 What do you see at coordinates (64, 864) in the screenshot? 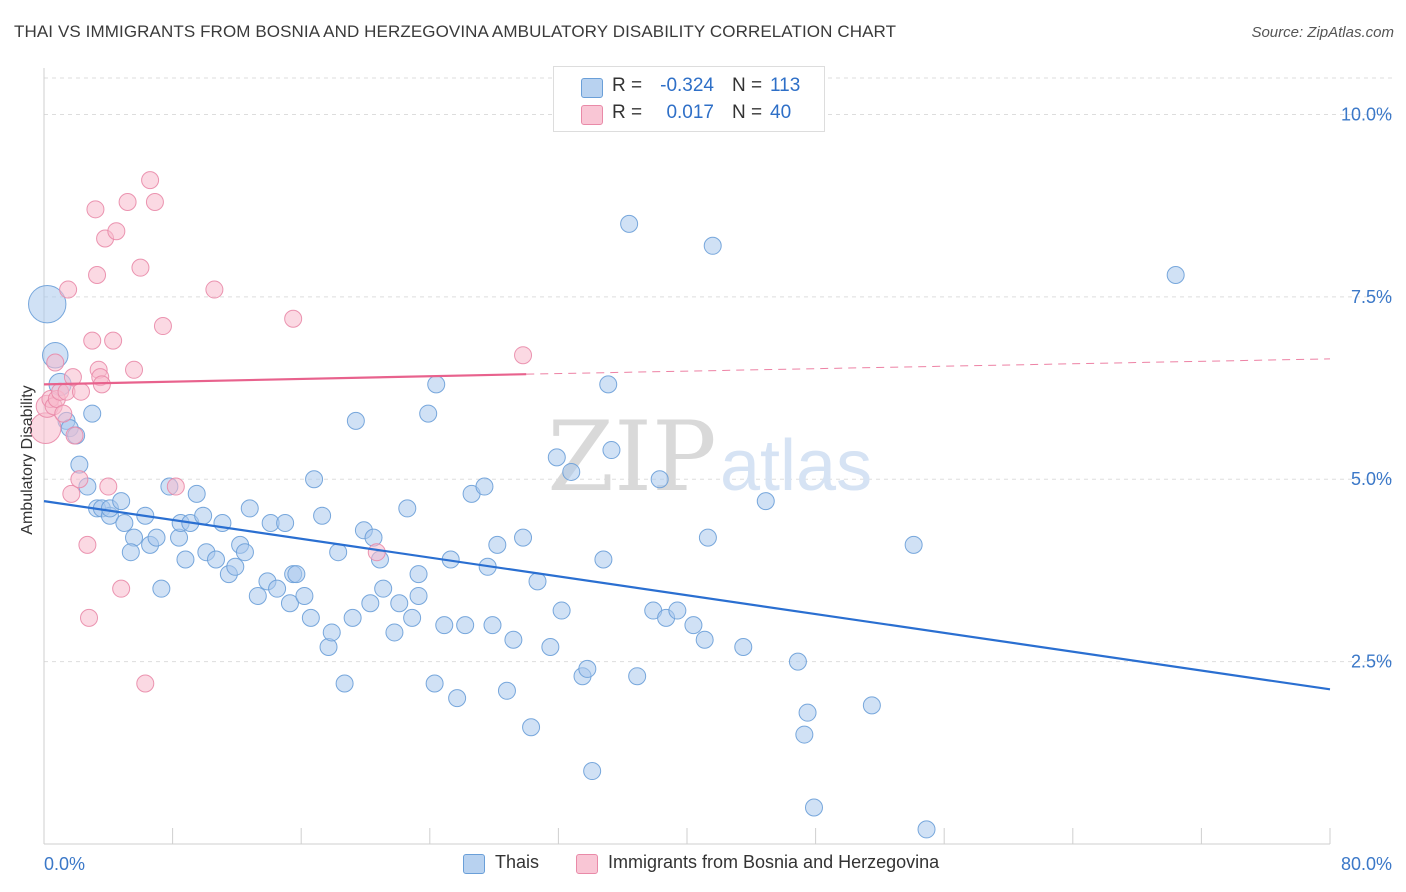
I see `x-tick-label: 0.0%` at bounding box center [64, 864].